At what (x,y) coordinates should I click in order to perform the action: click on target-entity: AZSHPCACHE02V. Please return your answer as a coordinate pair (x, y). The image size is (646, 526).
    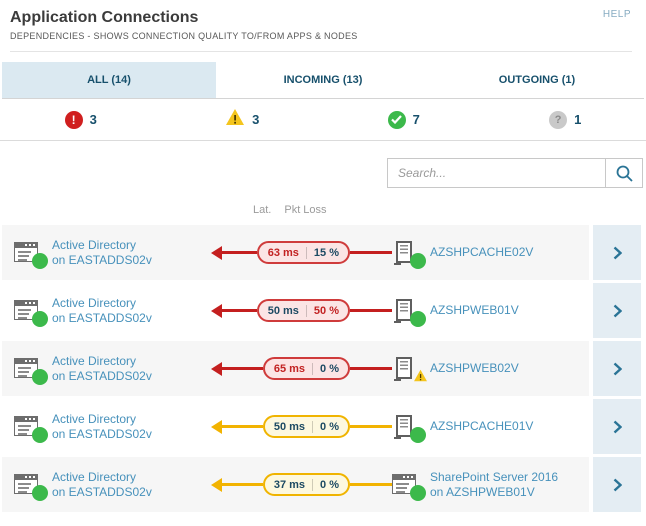
    Looking at the image, I should click on (490, 254).